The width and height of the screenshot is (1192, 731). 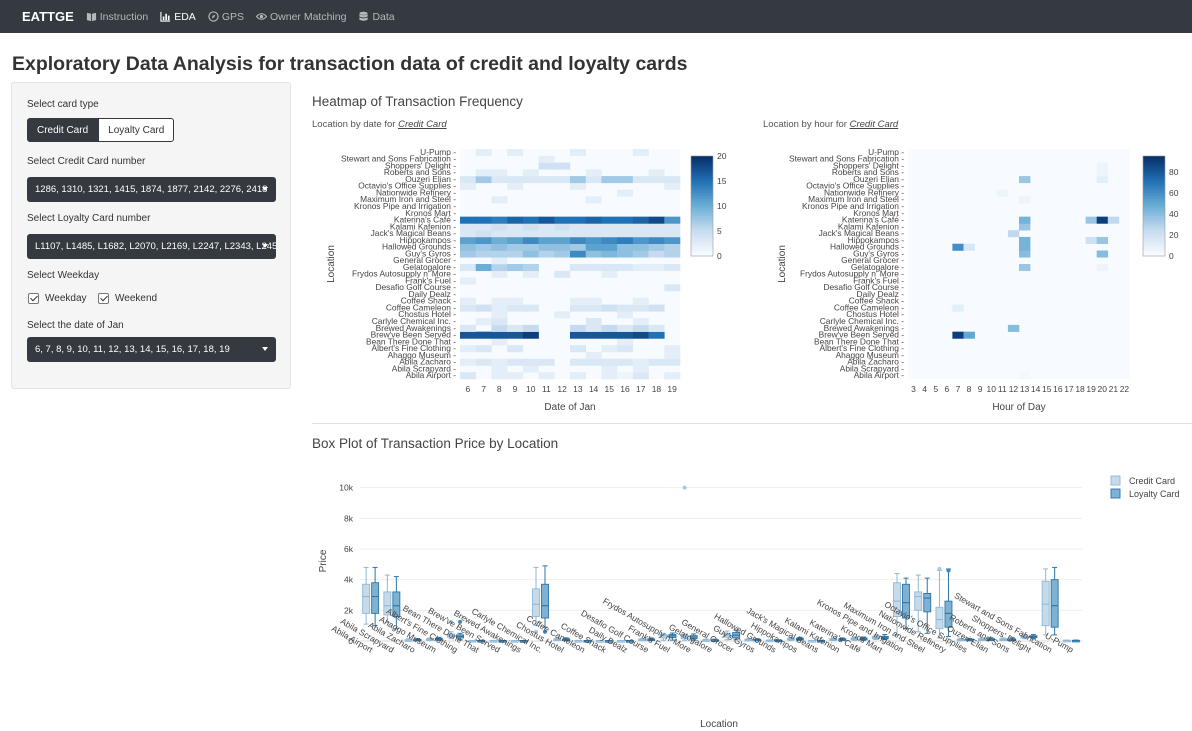 I want to click on card-type-label: Select card type, so click(x=63, y=104).